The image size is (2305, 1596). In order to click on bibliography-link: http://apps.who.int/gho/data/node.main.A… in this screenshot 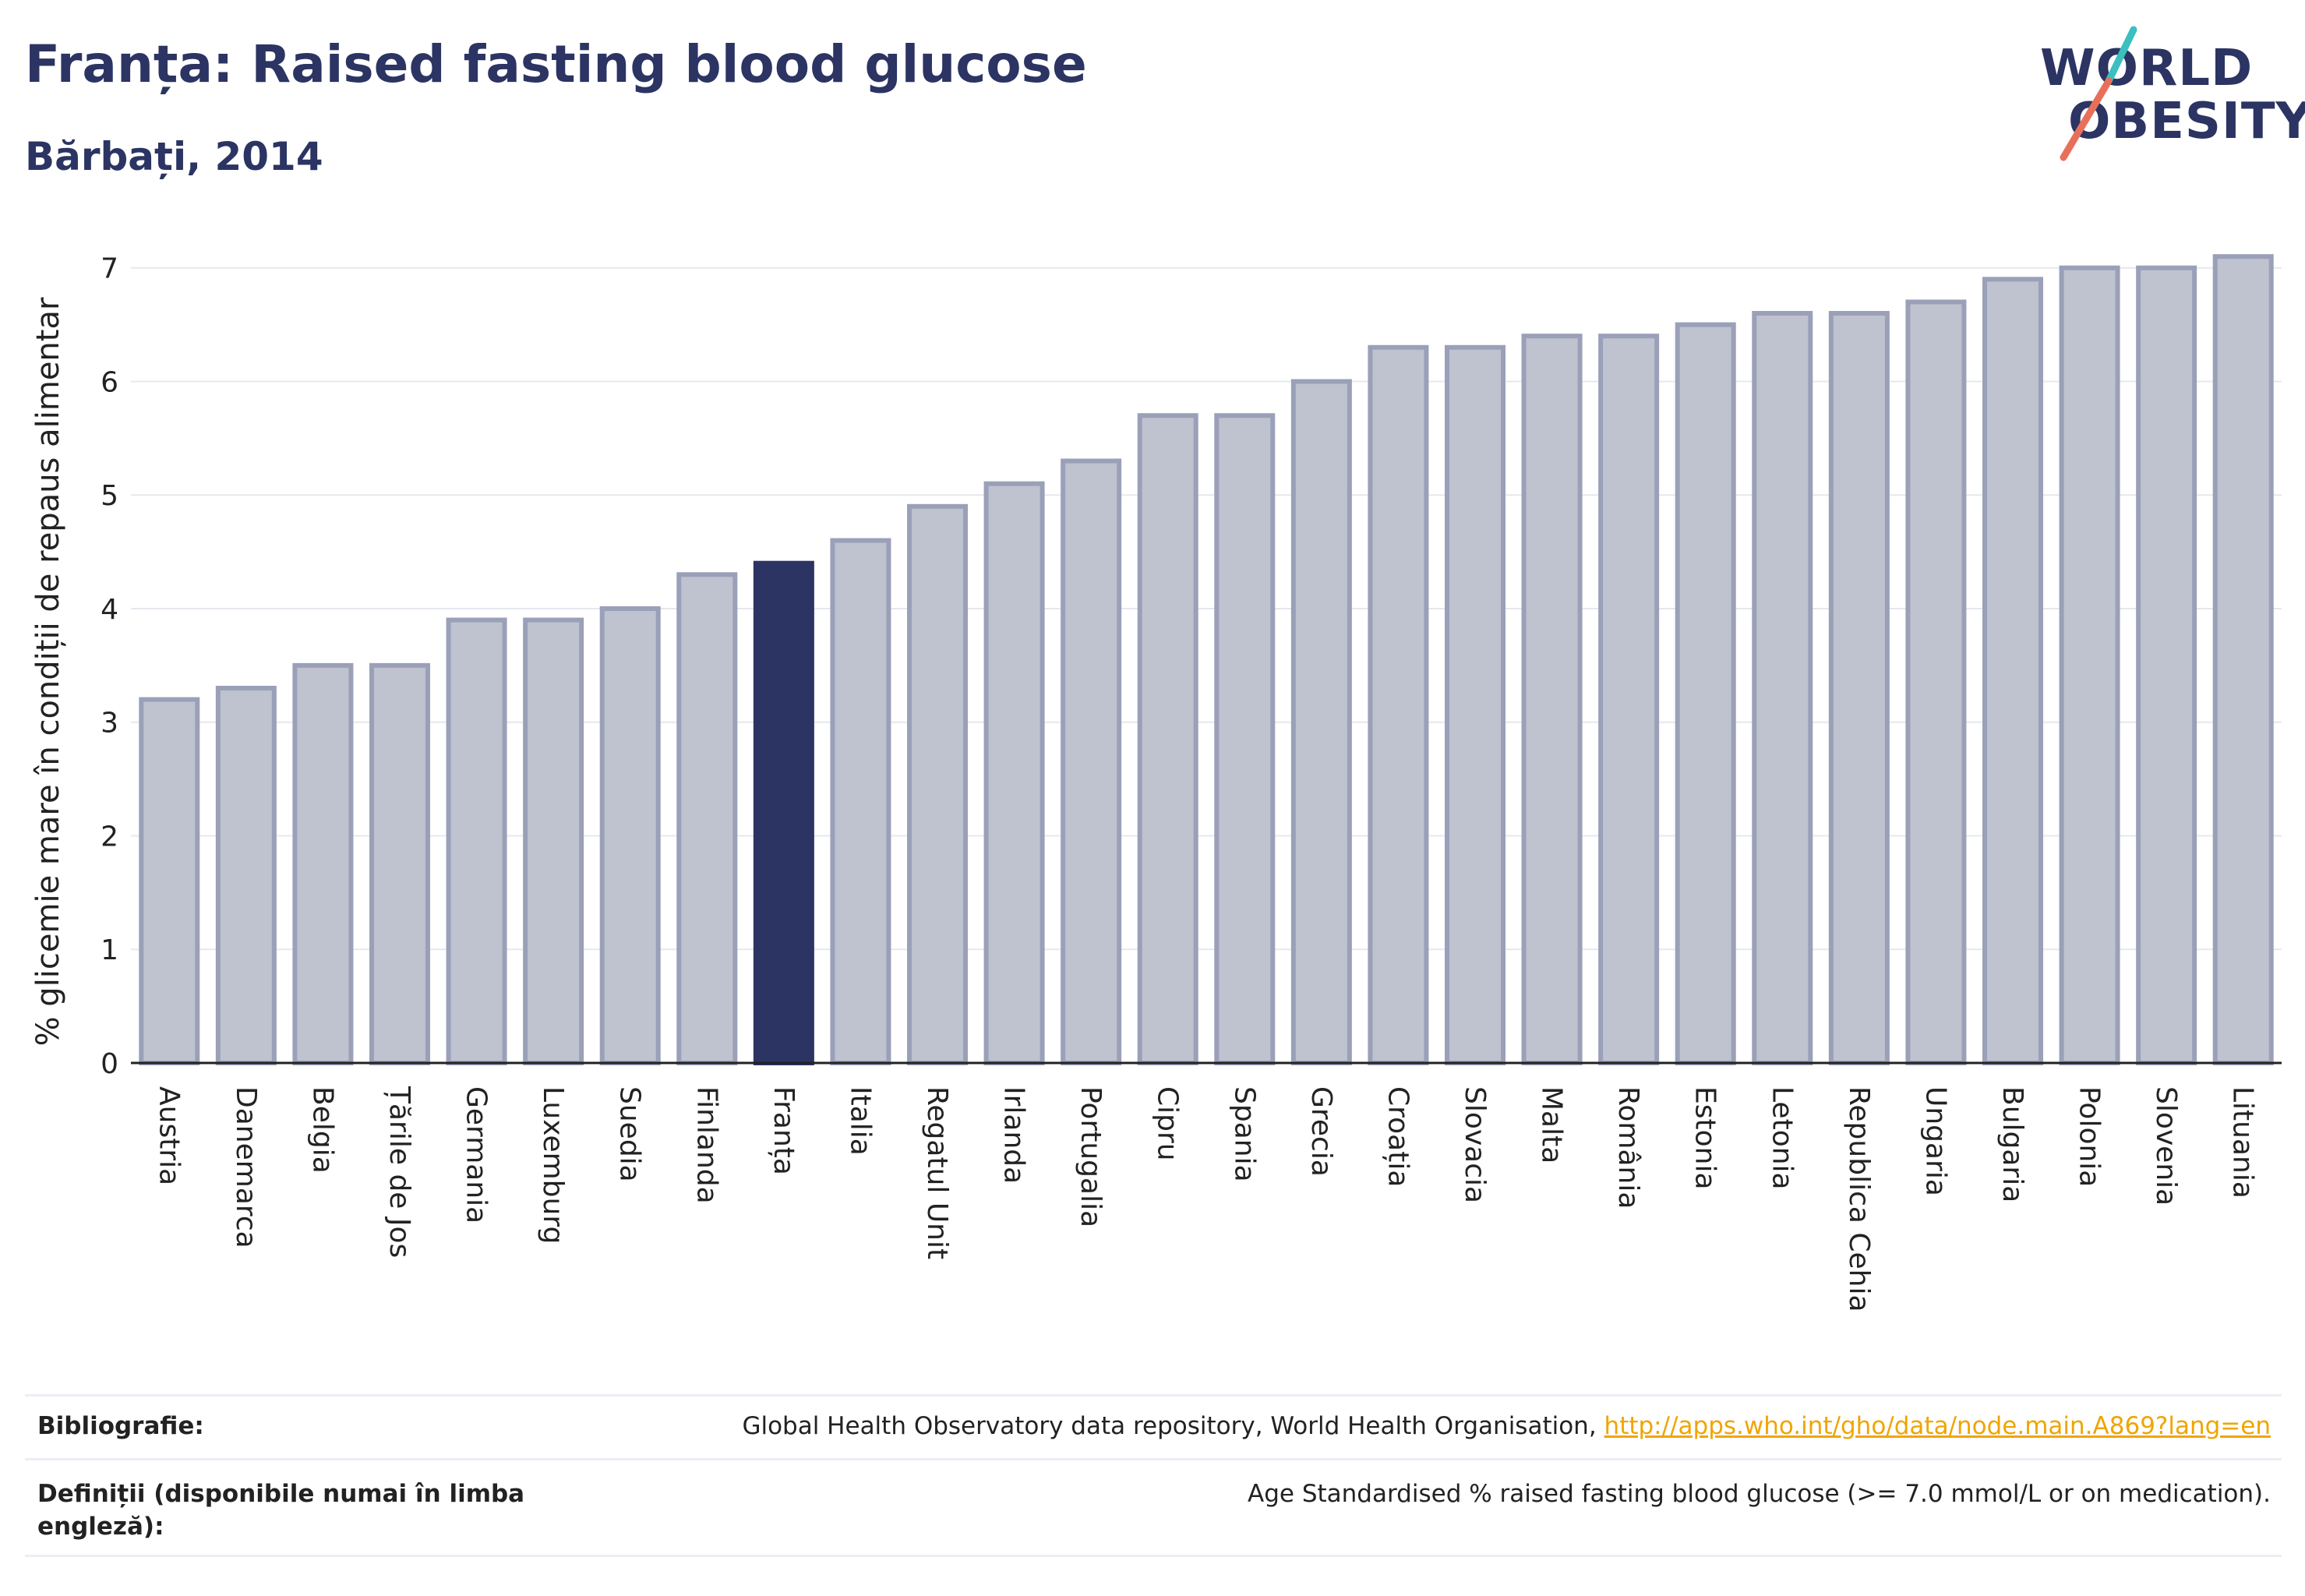, I will do `click(1937, 1426)`.